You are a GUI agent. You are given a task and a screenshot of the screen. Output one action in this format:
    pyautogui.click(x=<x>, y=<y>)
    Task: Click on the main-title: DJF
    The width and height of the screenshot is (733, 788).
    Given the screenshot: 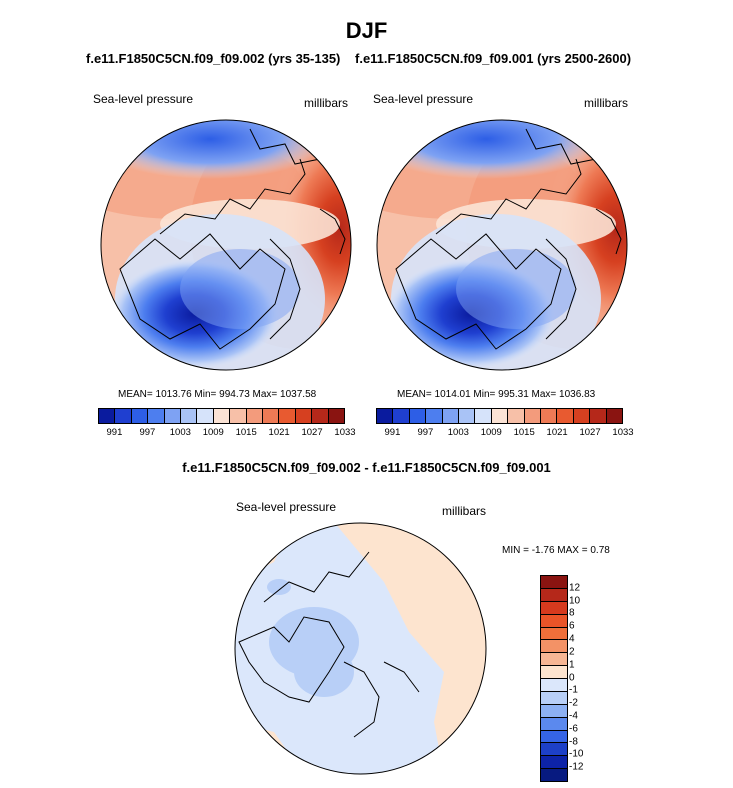 What is the action you would take?
    pyautogui.click(x=366, y=30)
    